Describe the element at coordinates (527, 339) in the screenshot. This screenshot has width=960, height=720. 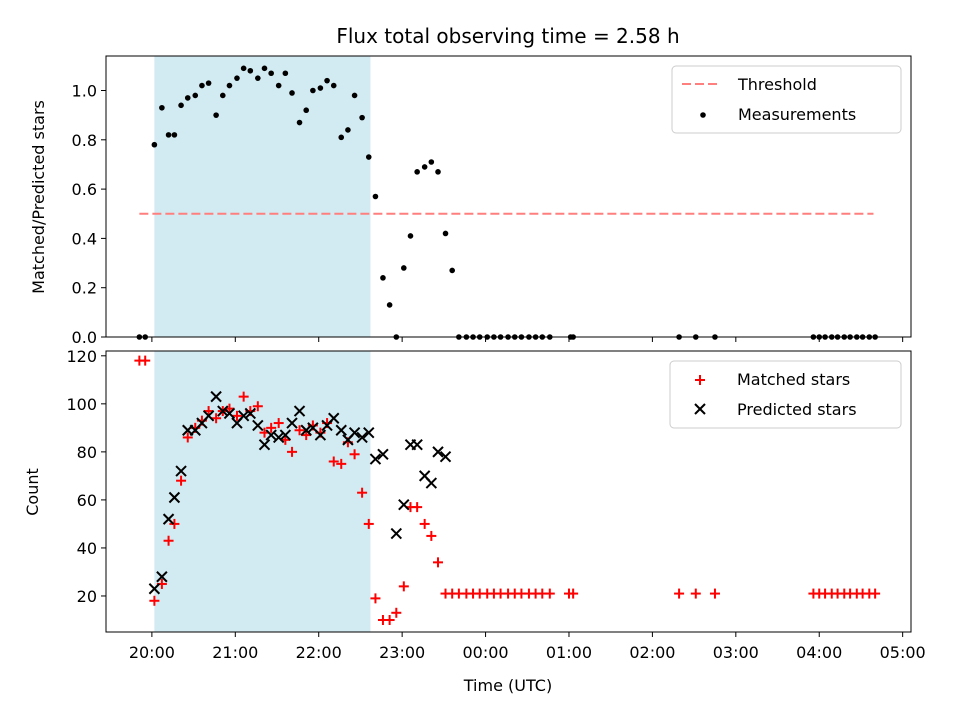
I see `top-x-ticks` at that location.